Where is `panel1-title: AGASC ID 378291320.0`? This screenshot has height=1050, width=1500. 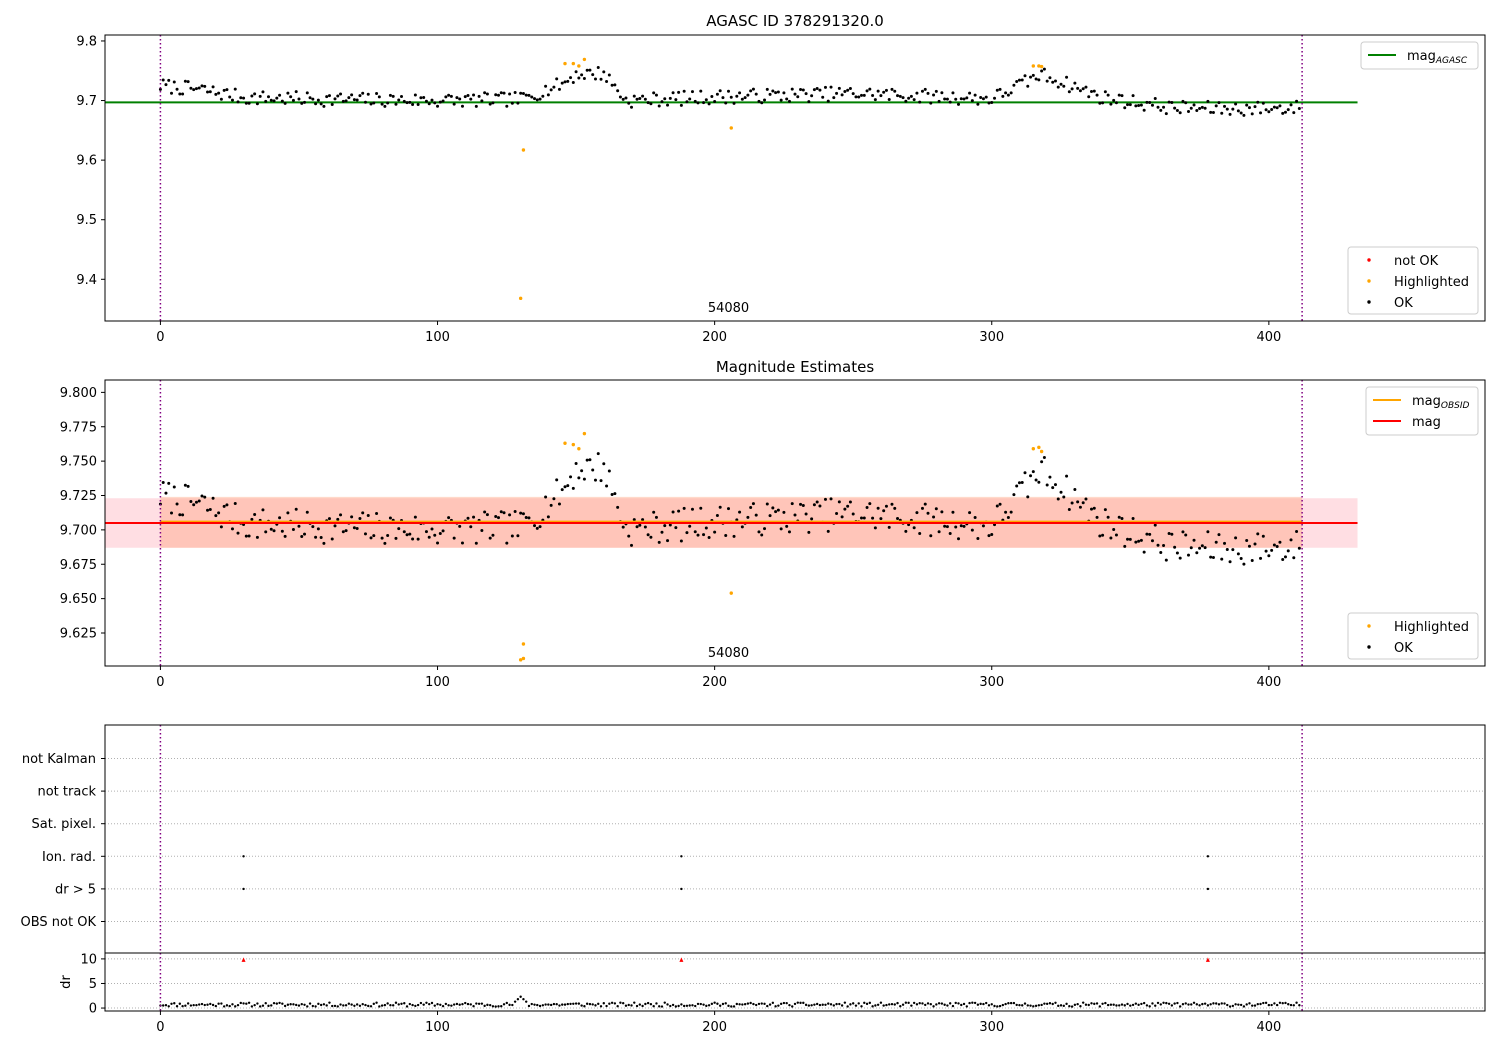 panel1-title: AGASC ID 378291320.0 is located at coordinates (795, 21).